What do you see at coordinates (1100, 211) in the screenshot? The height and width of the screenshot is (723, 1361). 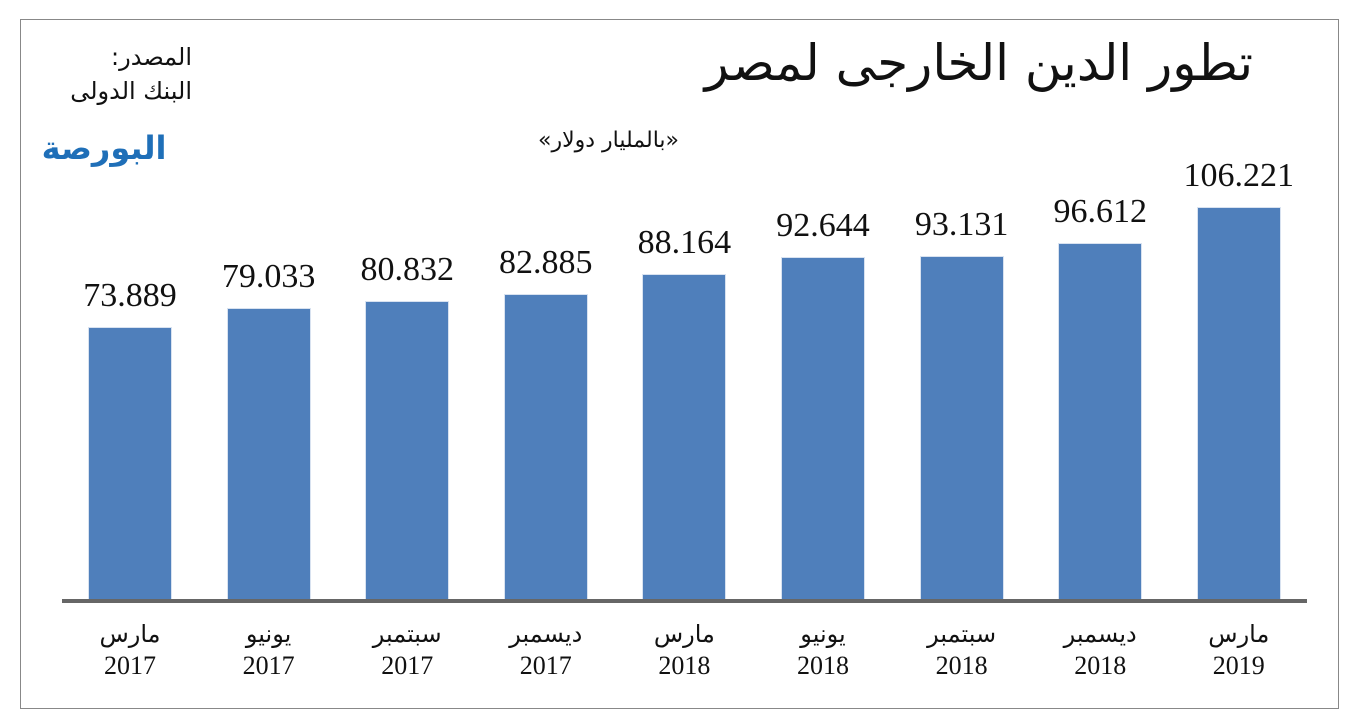 I see `data-label: 96.612` at bounding box center [1100, 211].